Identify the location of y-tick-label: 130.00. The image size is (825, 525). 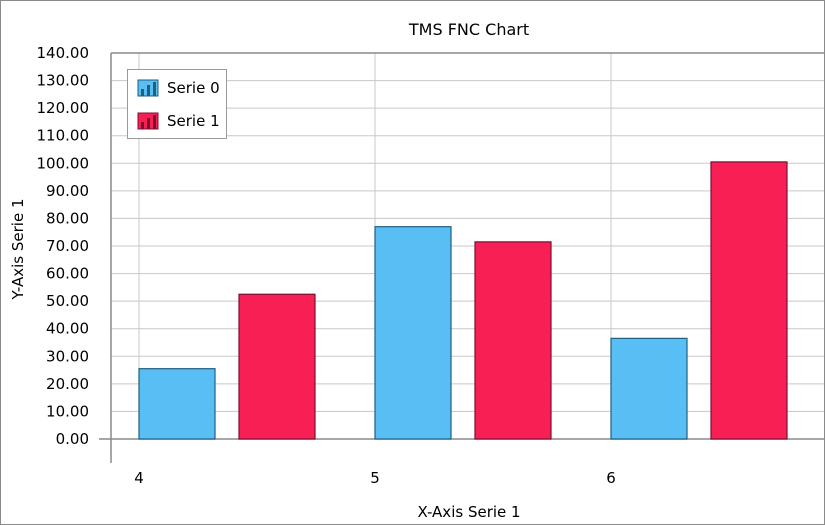
(63, 81).